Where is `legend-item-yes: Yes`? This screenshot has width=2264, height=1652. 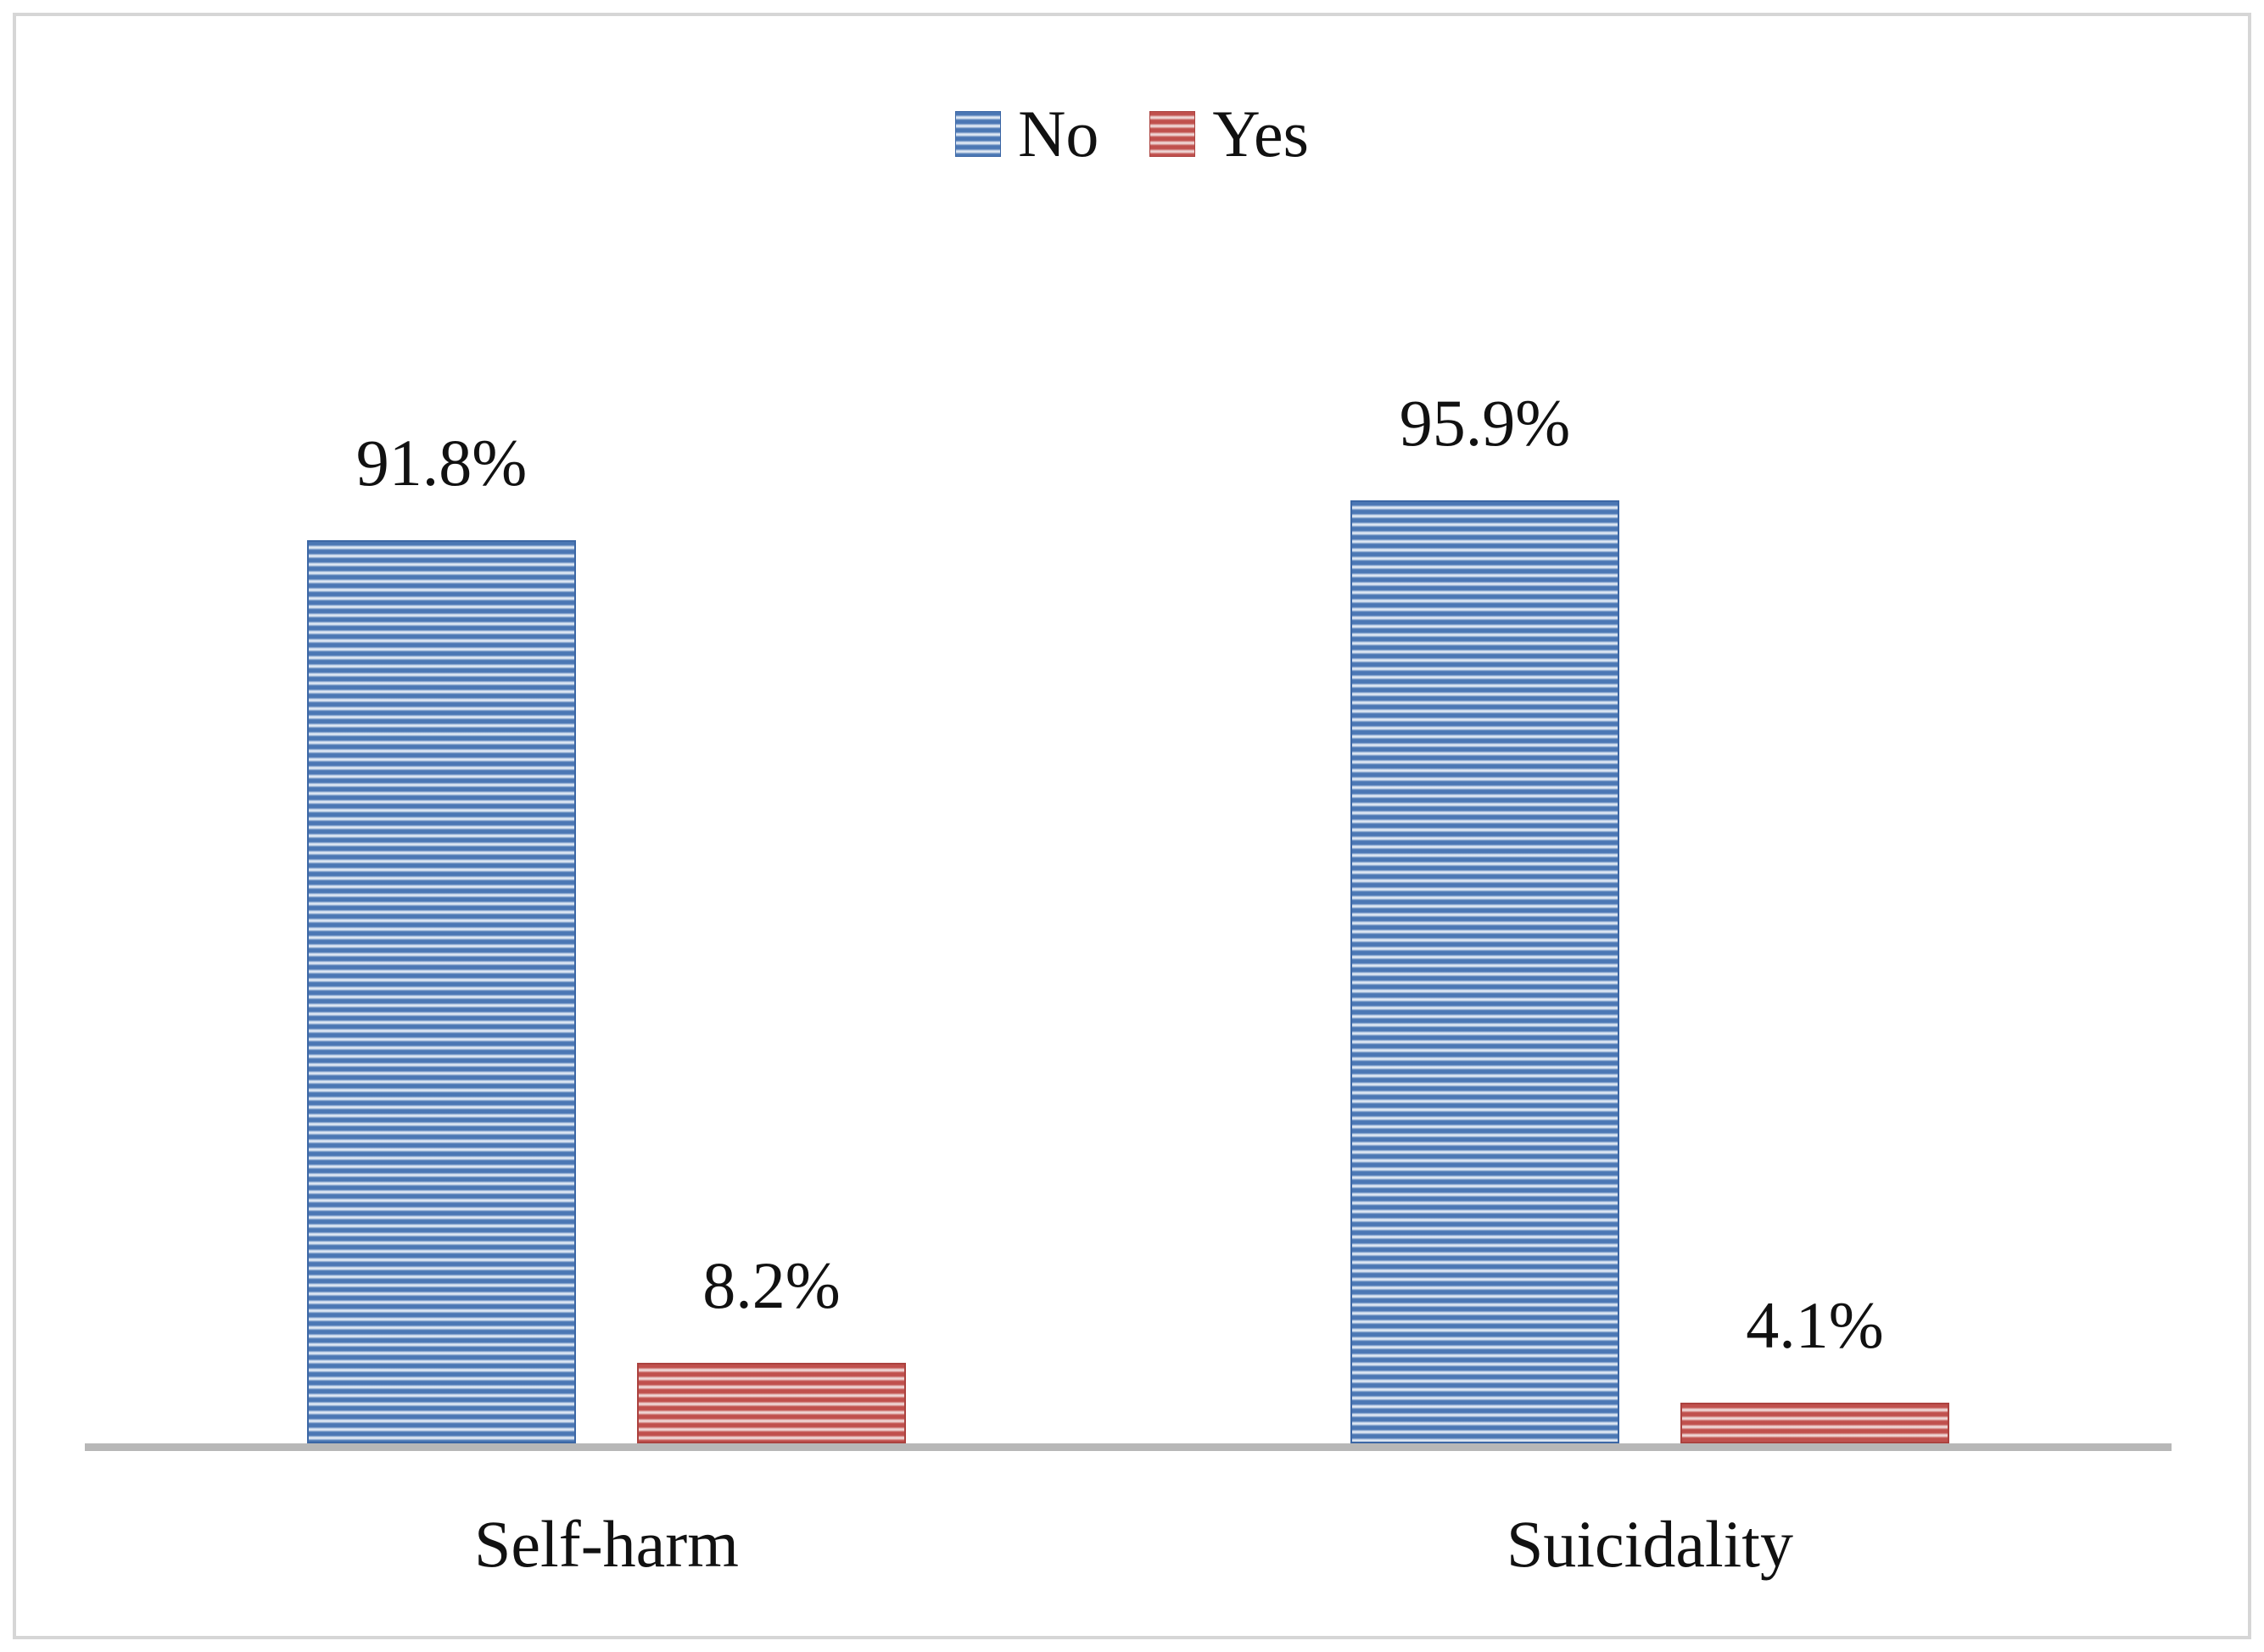
legend-item-yes: Yes is located at coordinates (1229, 134).